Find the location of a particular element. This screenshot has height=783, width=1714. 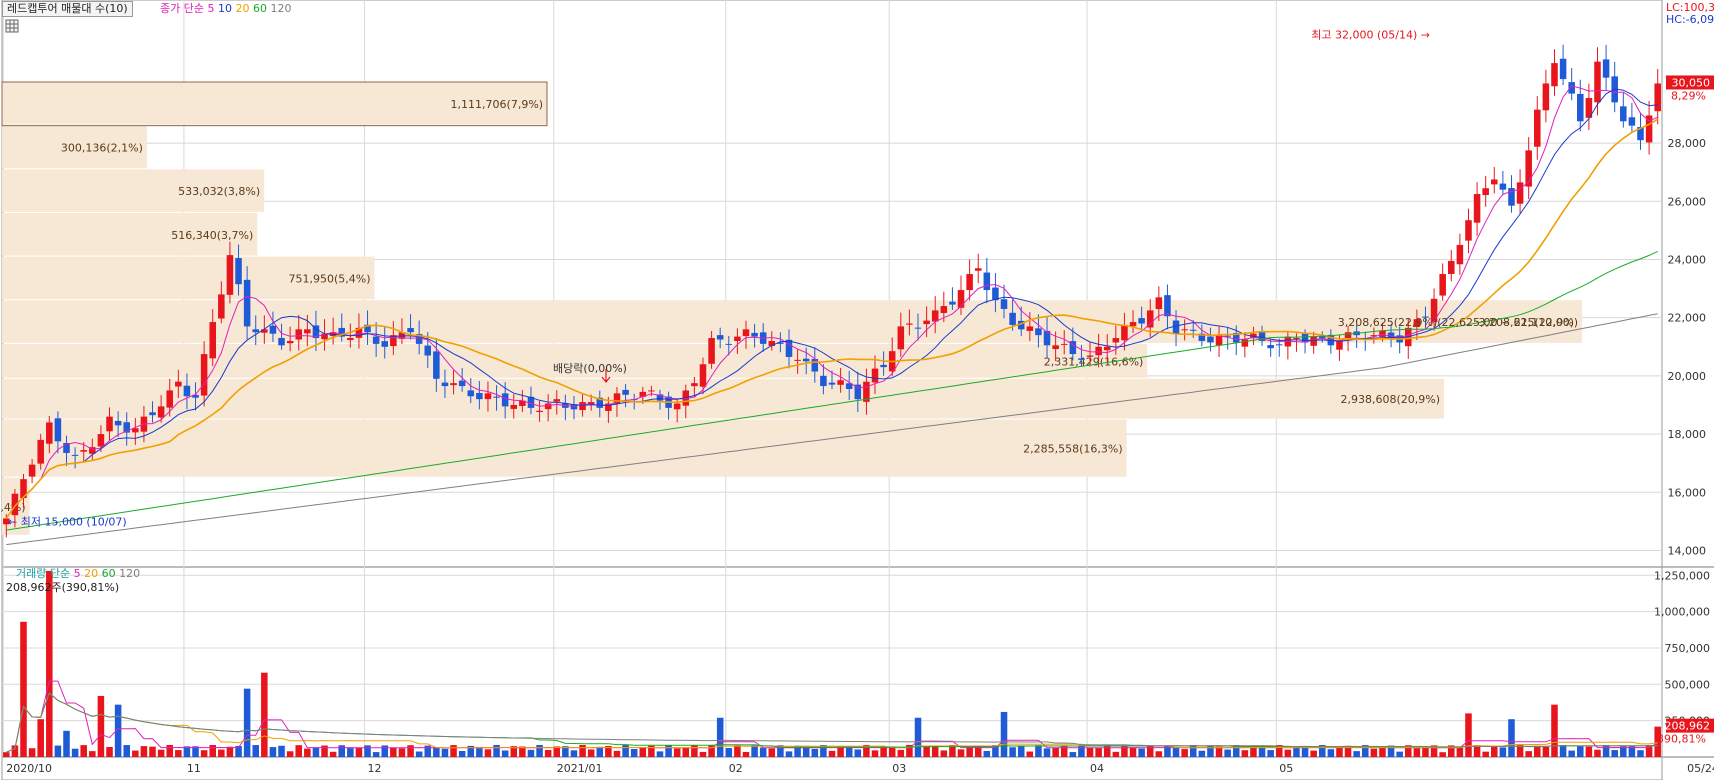

date-tick-label: 03 is located at coordinates (899, 768).